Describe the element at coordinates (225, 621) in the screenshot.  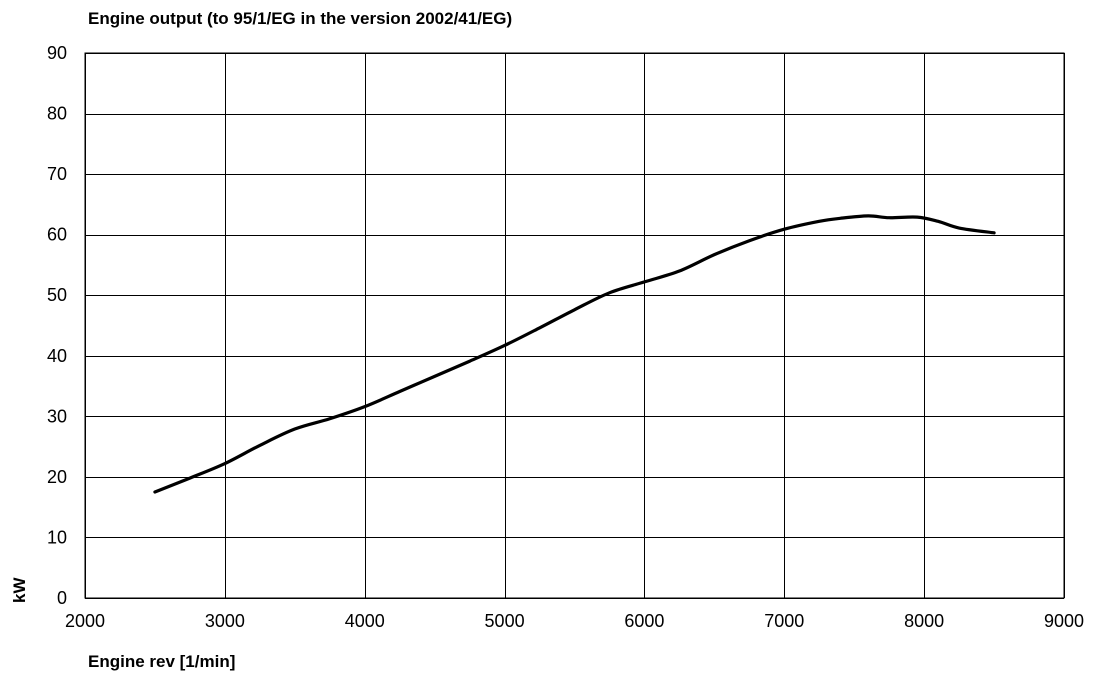
I see `x-tick-label: 3000` at that location.